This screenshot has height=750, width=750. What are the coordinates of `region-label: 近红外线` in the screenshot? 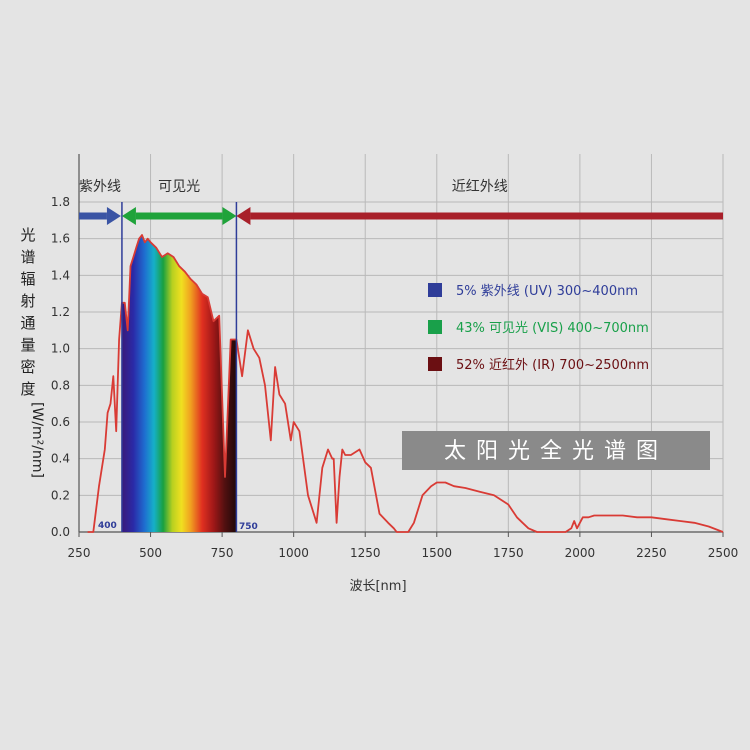 It's located at (480, 187).